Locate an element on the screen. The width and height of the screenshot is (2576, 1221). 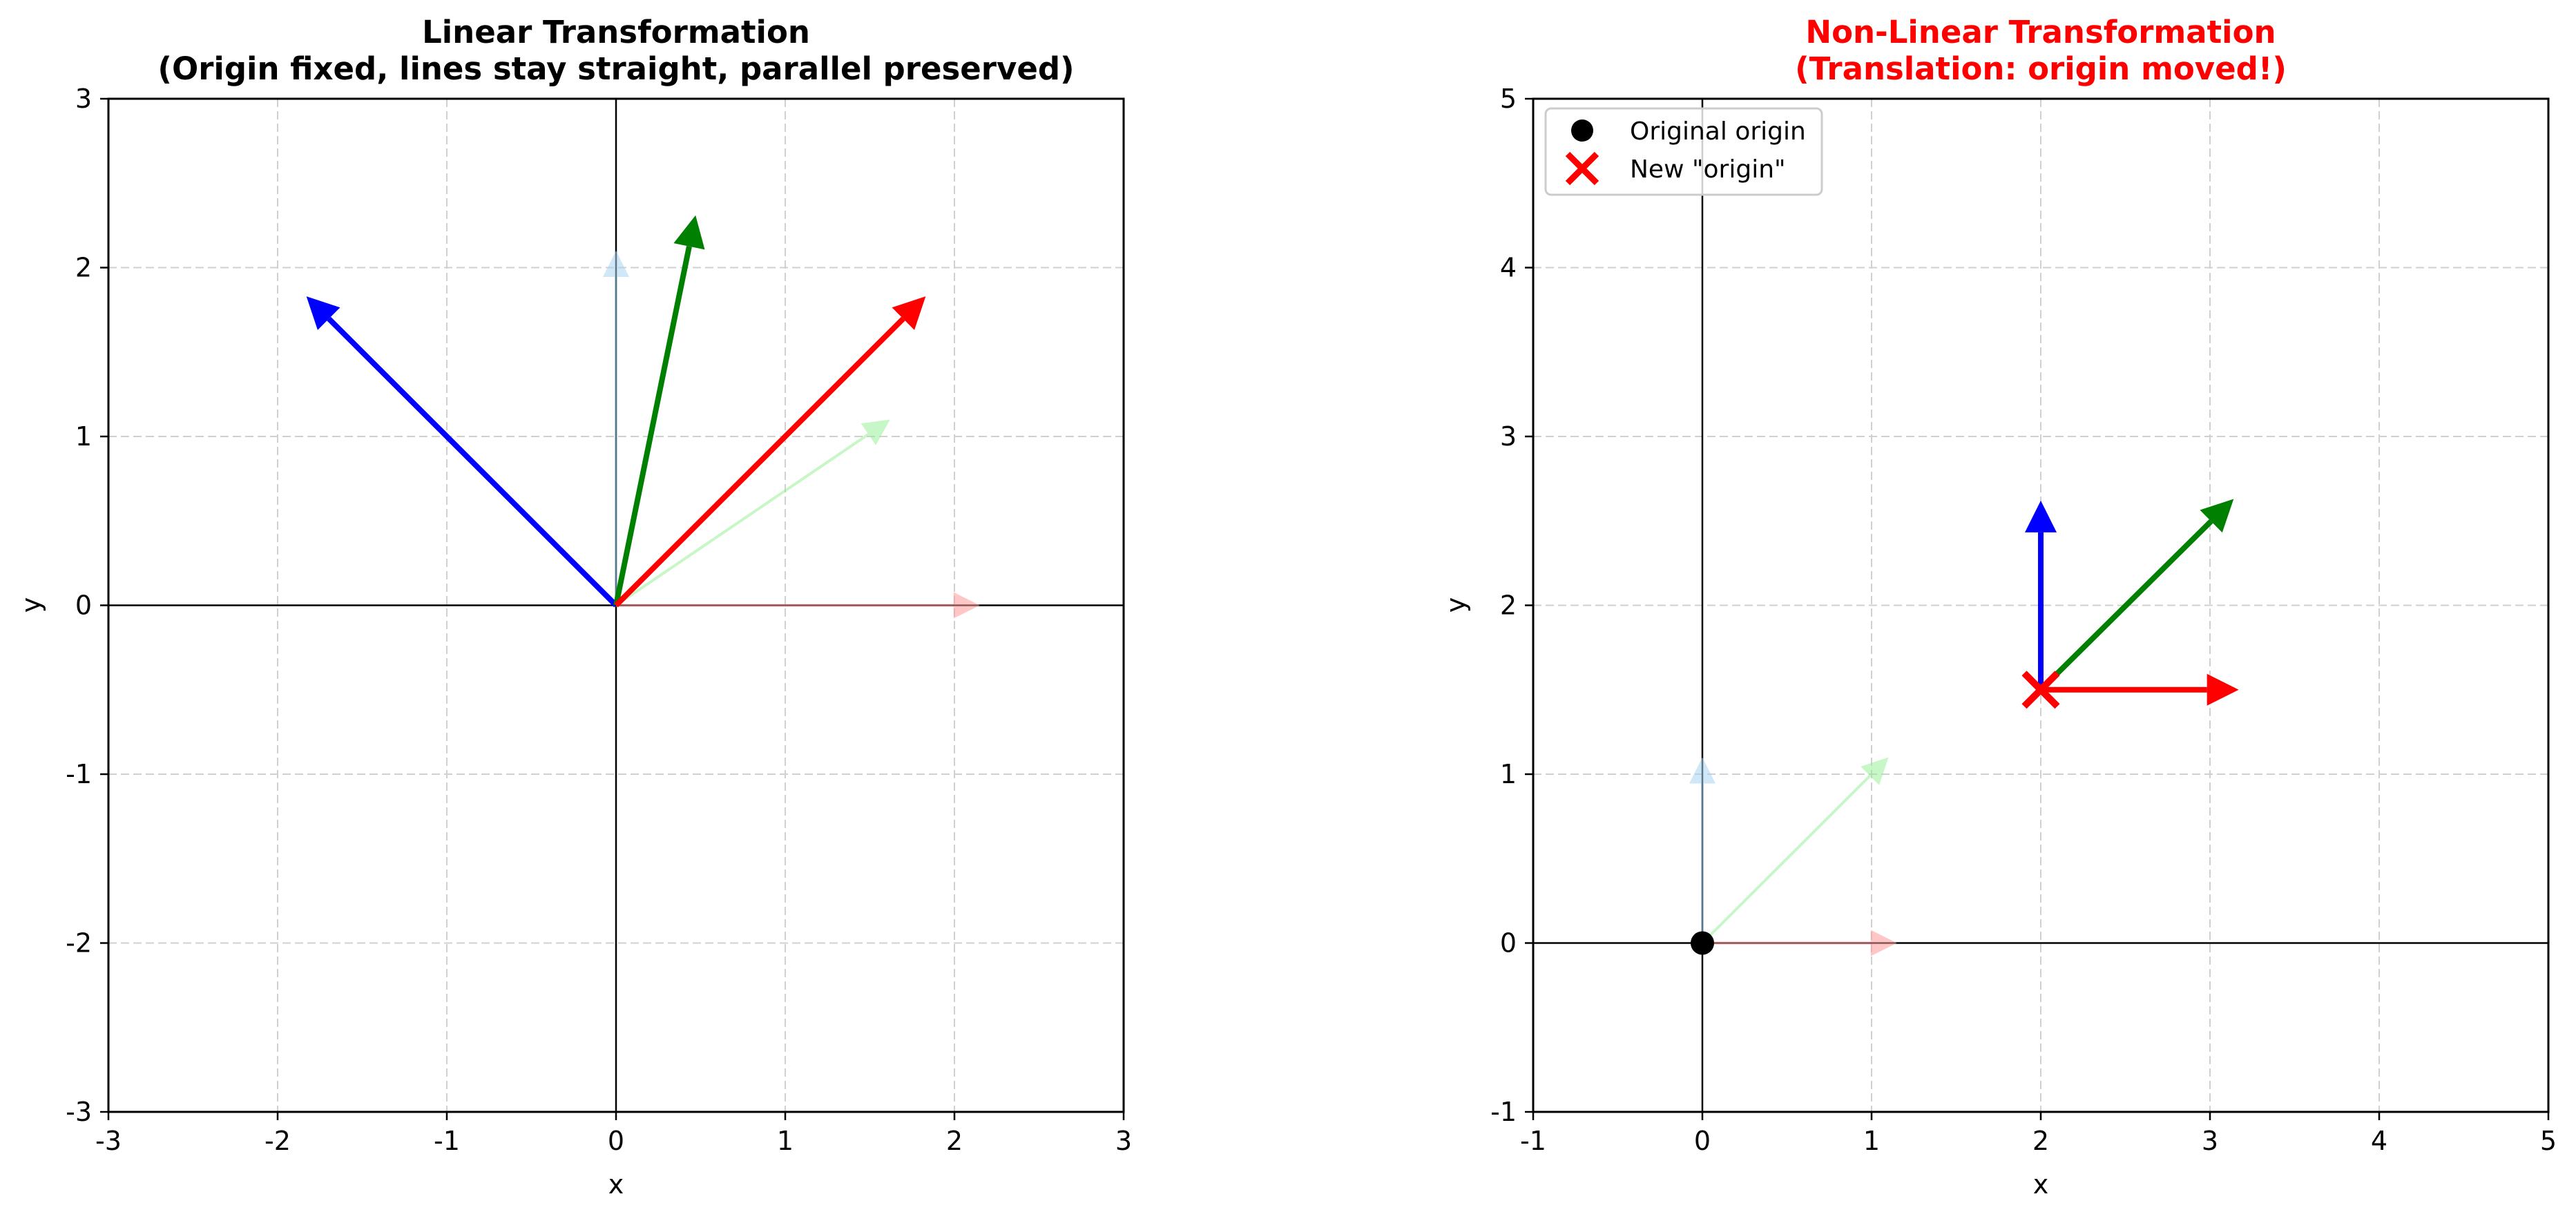
x-tick-label: -2 is located at coordinates (278, 1141).